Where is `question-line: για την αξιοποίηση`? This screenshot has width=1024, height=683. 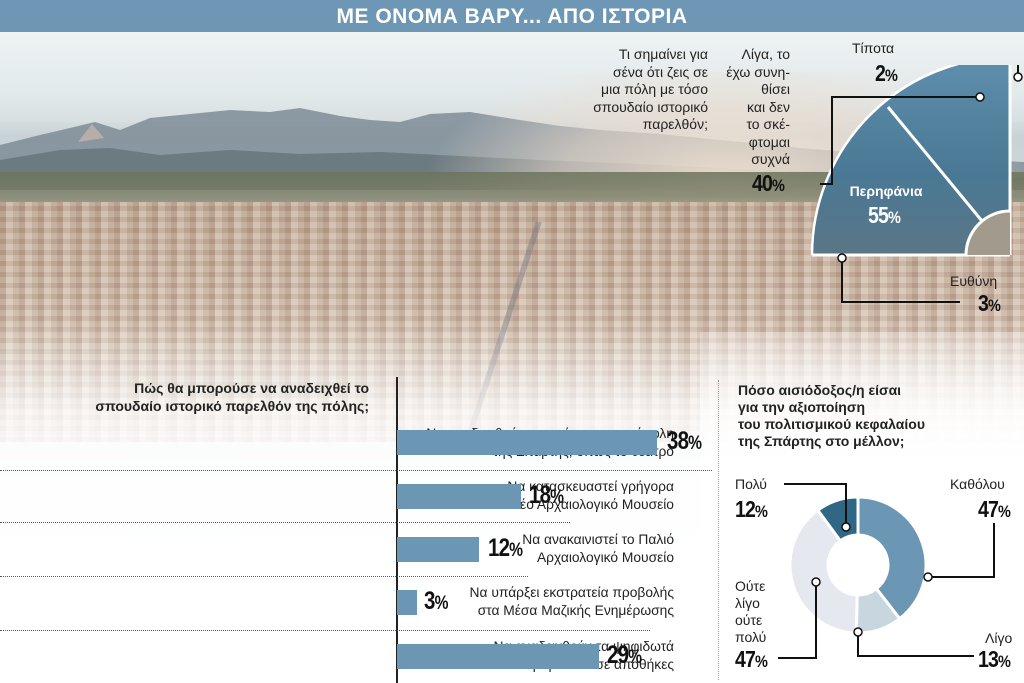 question-line: για την αξιοποίηση is located at coordinates (801, 407).